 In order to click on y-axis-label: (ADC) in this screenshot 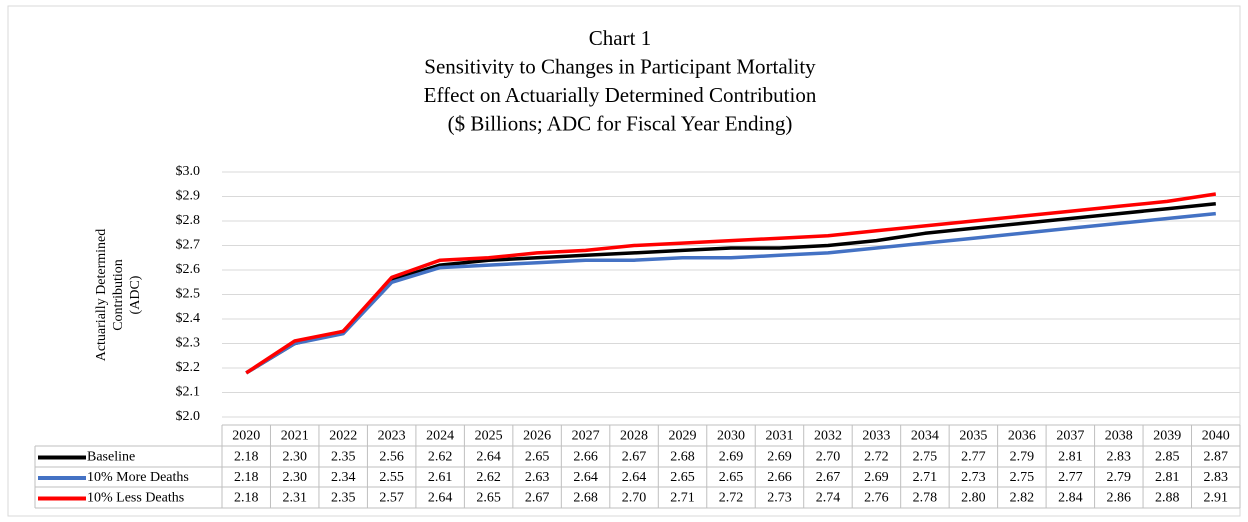, I will do `click(135, 294)`.